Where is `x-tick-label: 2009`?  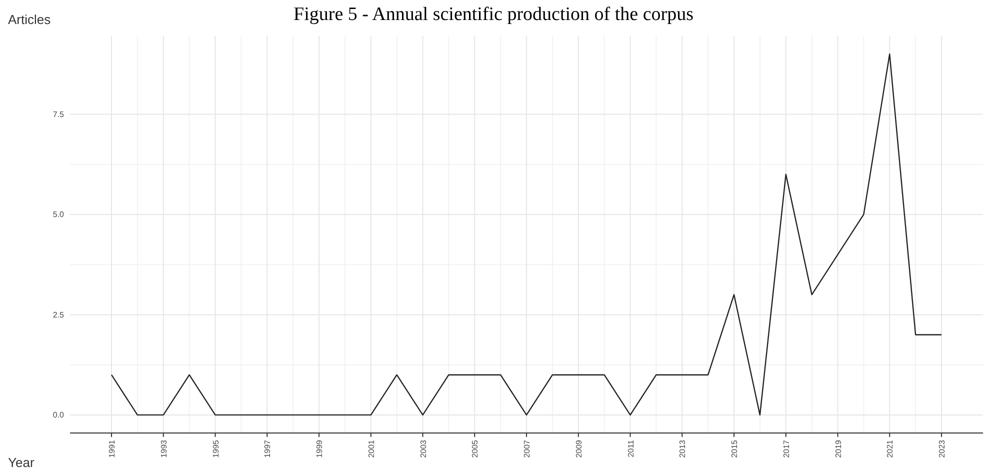
x-tick-label: 2009 is located at coordinates (579, 448).